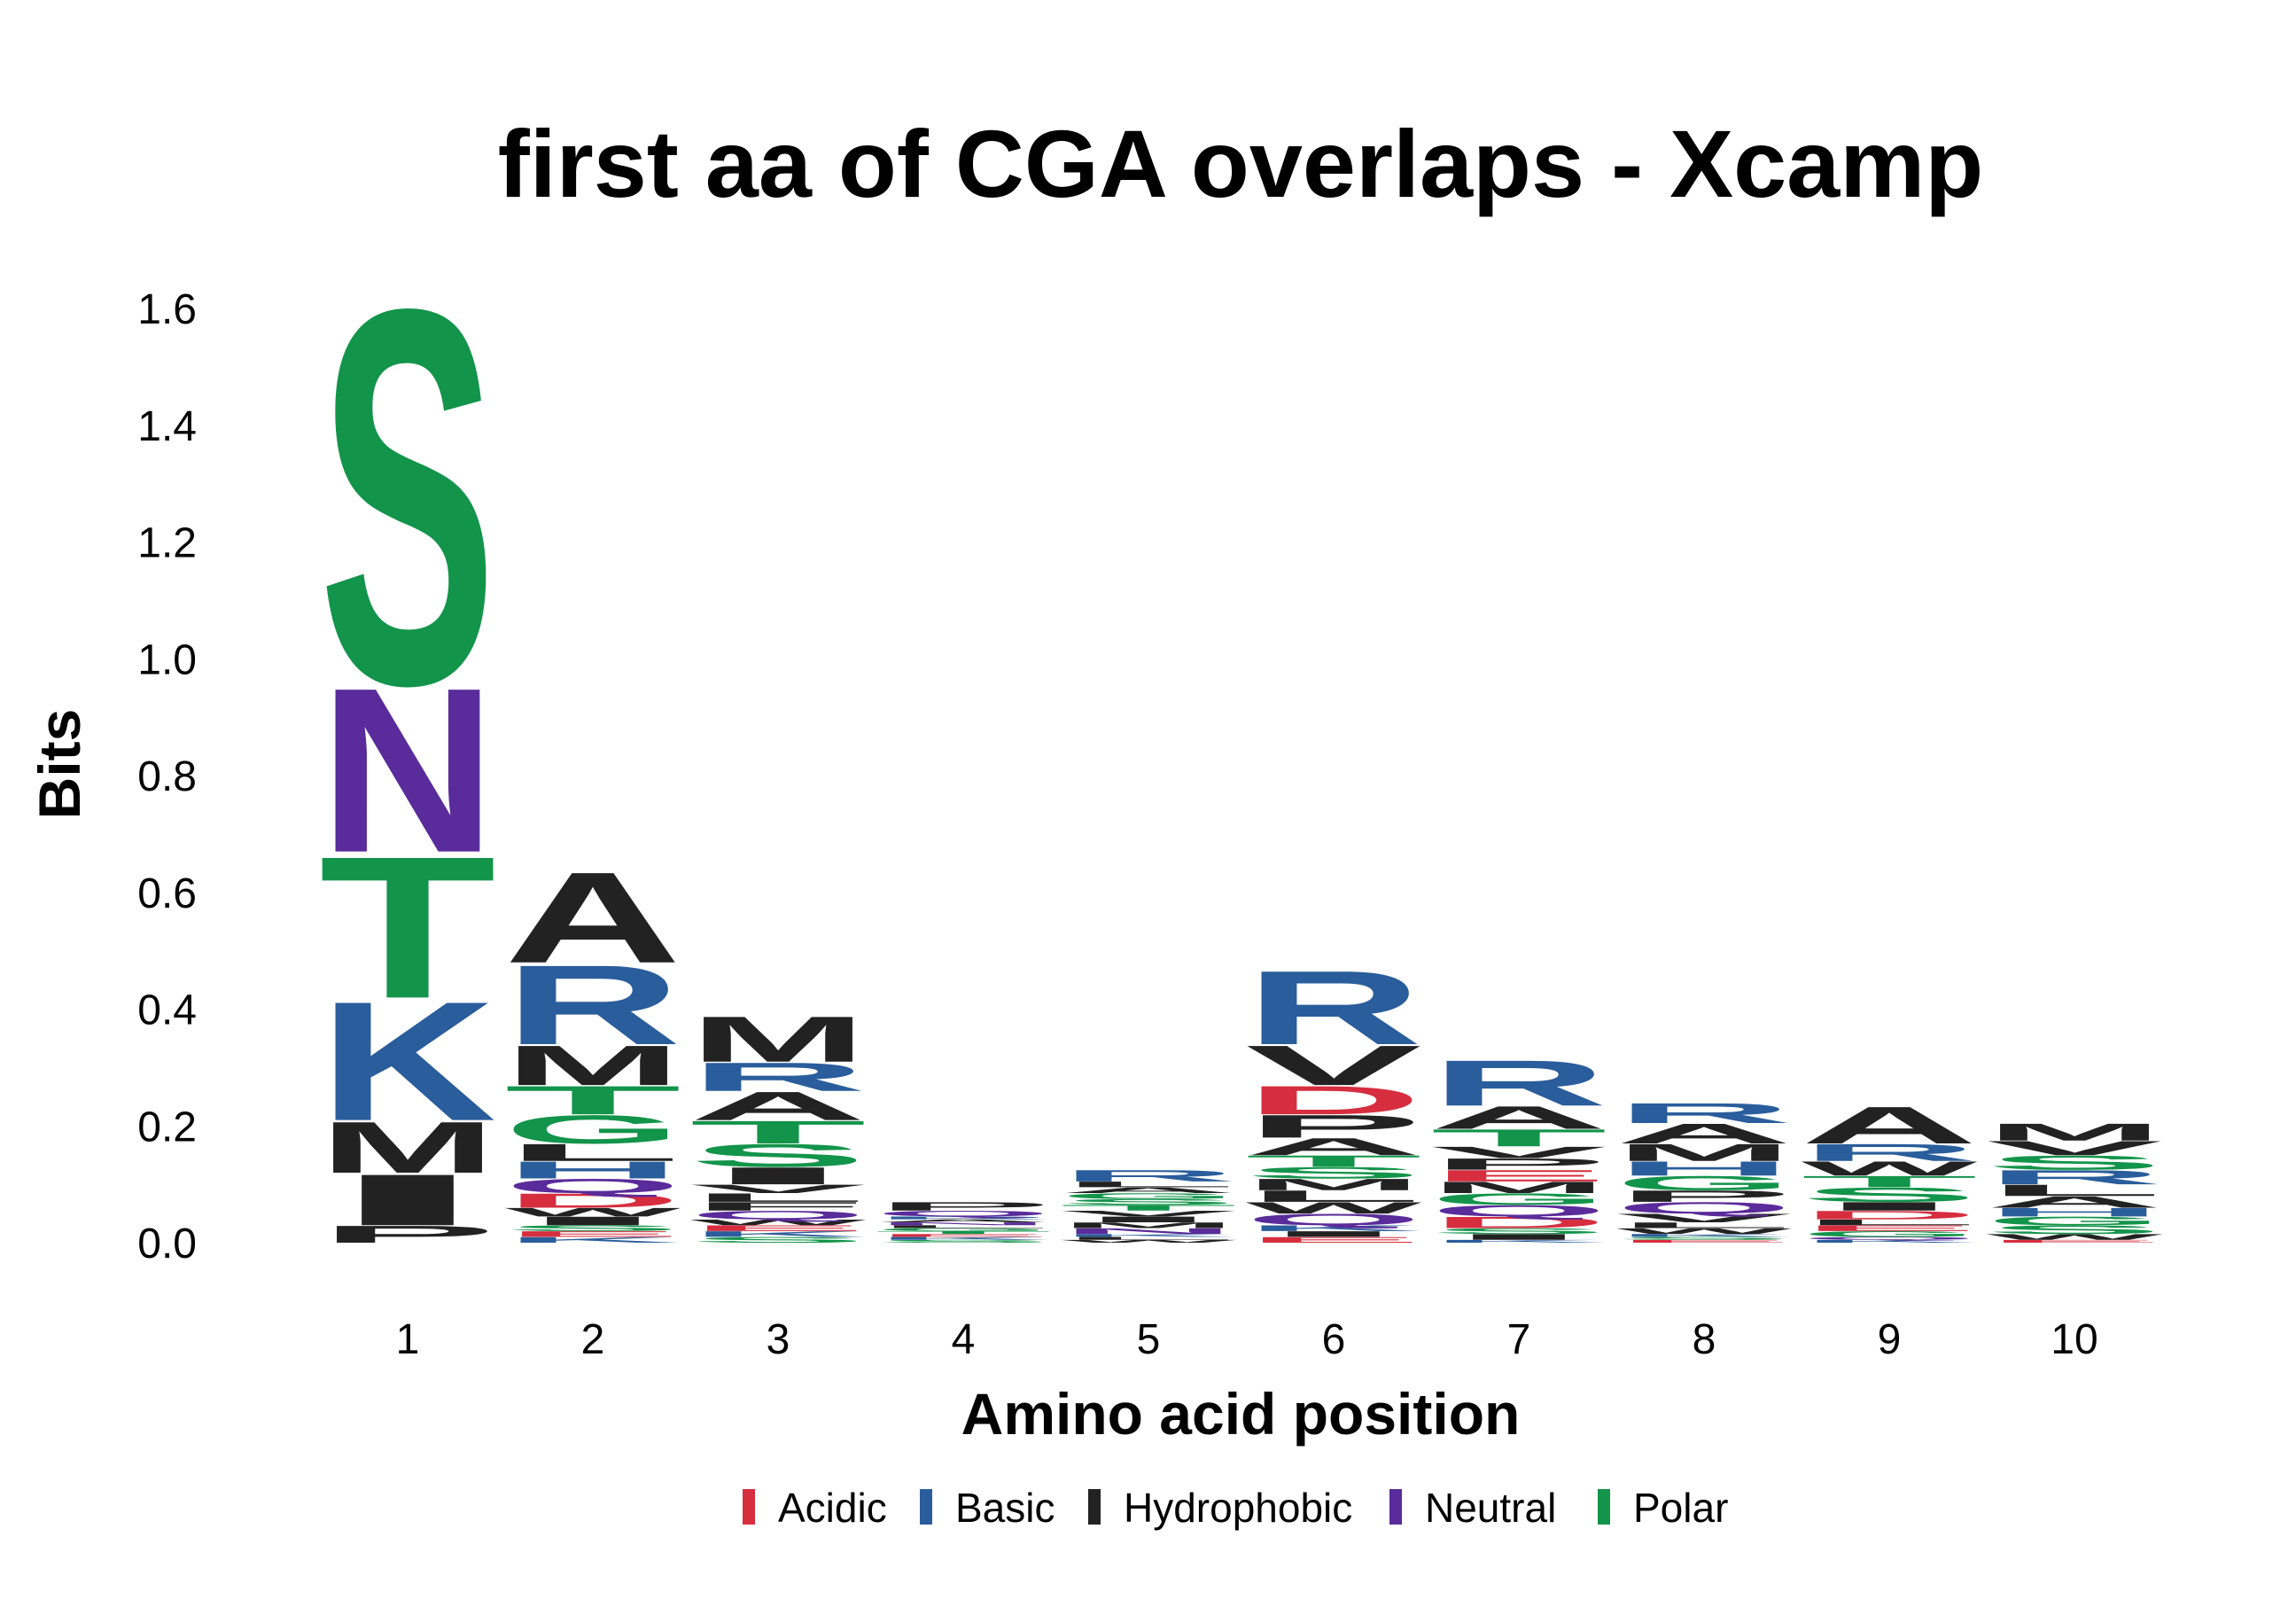 This screenshot has width=2296, height=1599. What do you see at coordinates (1240, 163) in the screenshot?
I see `chart-title: first aa of CGA overlaps - Xcamp` at bounding box center [1240, 163].